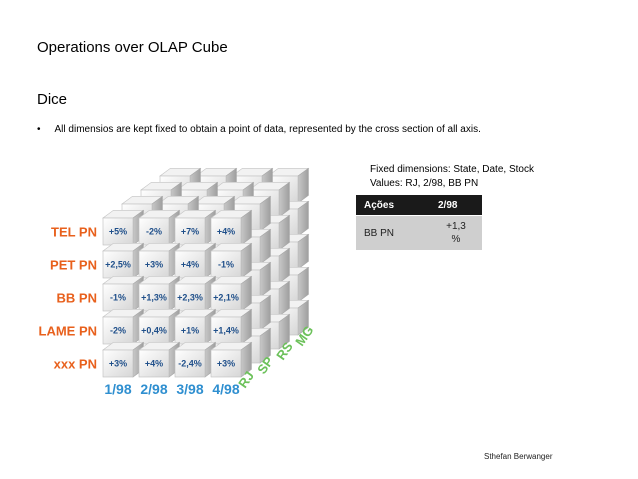  What do you see at coordinates (154, 331) in the screenshot?
I see `cube-value: +0,4%` at bounding box center [154, 331].